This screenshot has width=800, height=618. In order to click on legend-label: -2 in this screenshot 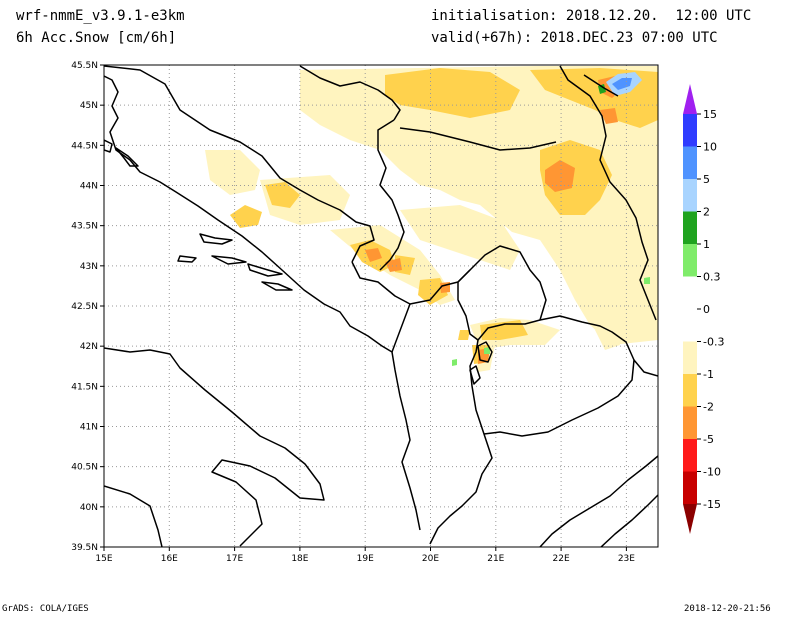, I will do `click(708, 407)`.